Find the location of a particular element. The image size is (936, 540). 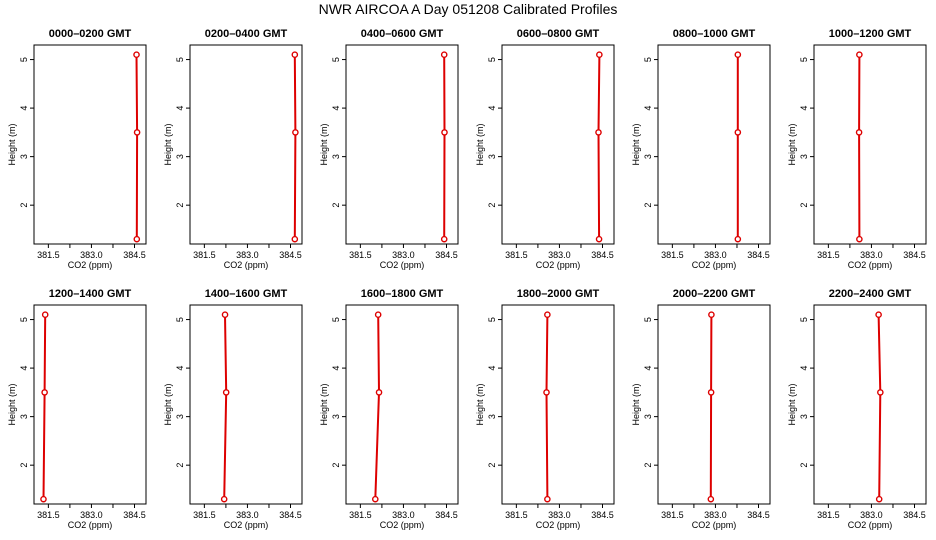

panel-title: 2200–2400 GMT is located at coordinates (870, 294).